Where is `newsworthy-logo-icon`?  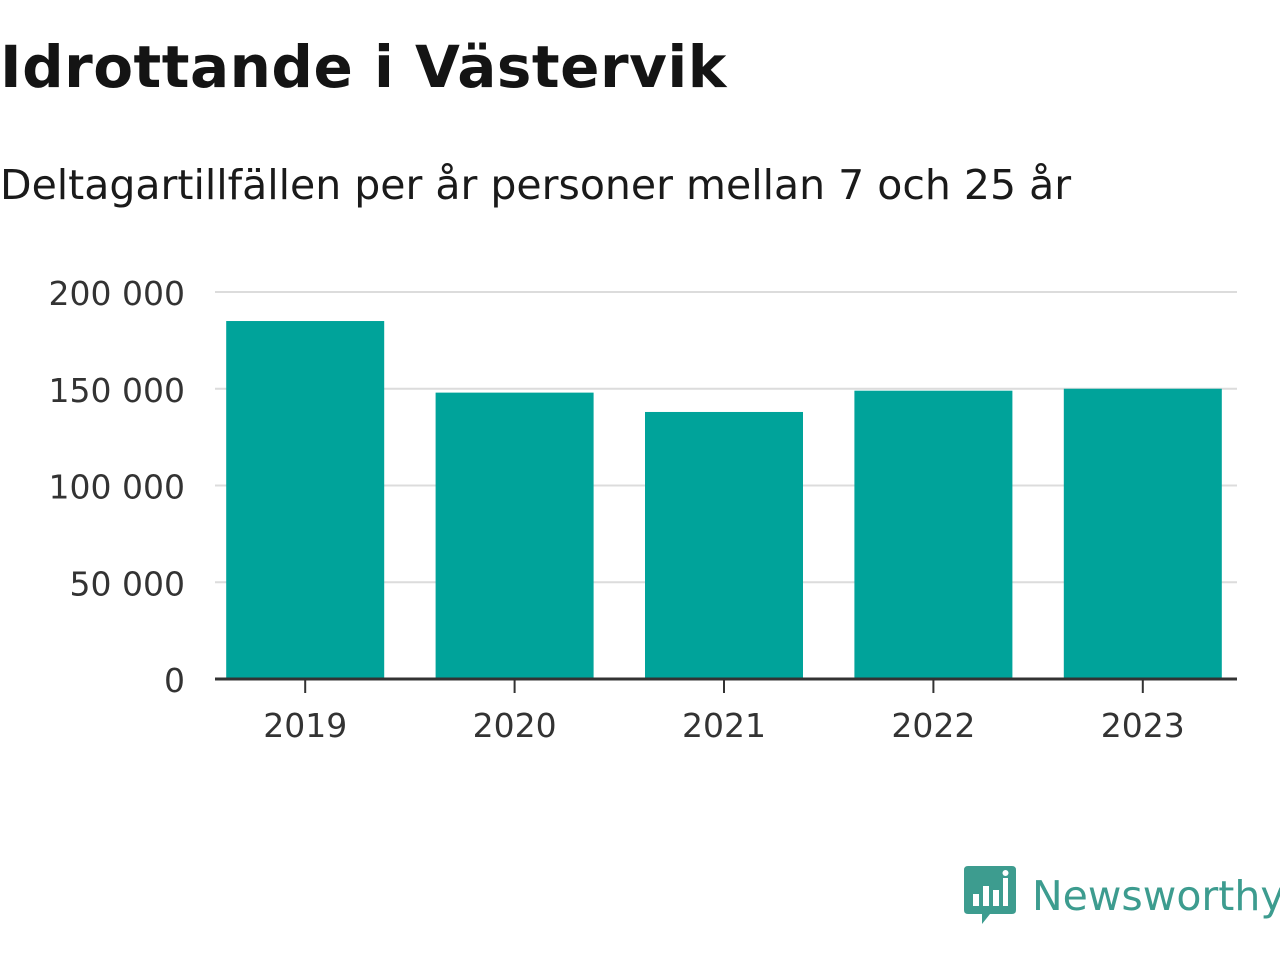
newsworthy-logo-icon is located at coordinates (990, 895).